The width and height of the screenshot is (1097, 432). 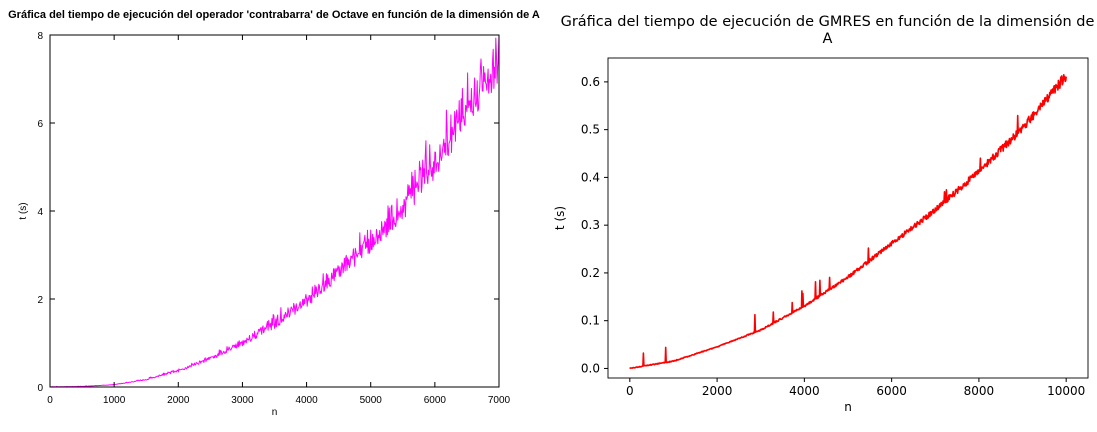 I want to click on y-tick-label: 0.2, so click(x=590, y=273).